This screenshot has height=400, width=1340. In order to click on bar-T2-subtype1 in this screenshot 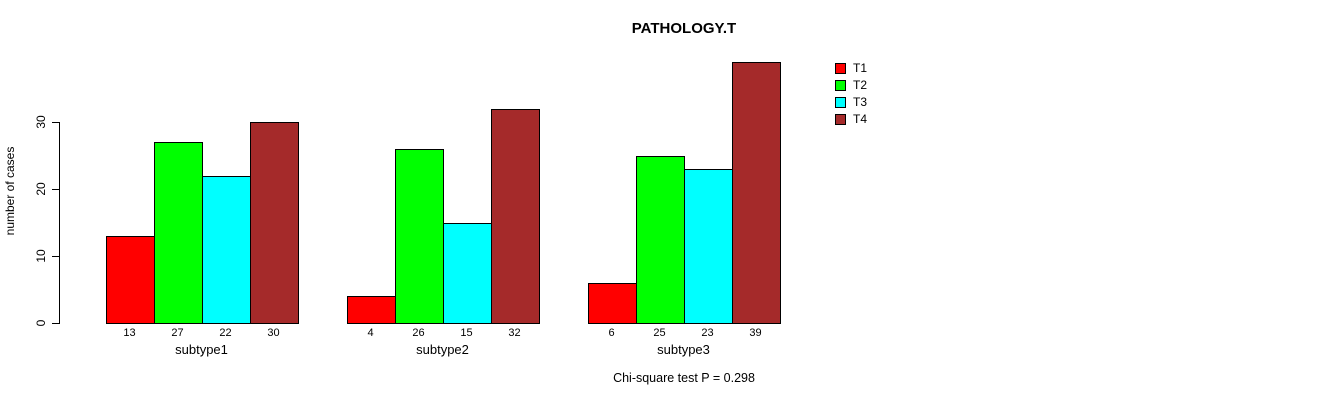, I will do `click(178, 233)`.